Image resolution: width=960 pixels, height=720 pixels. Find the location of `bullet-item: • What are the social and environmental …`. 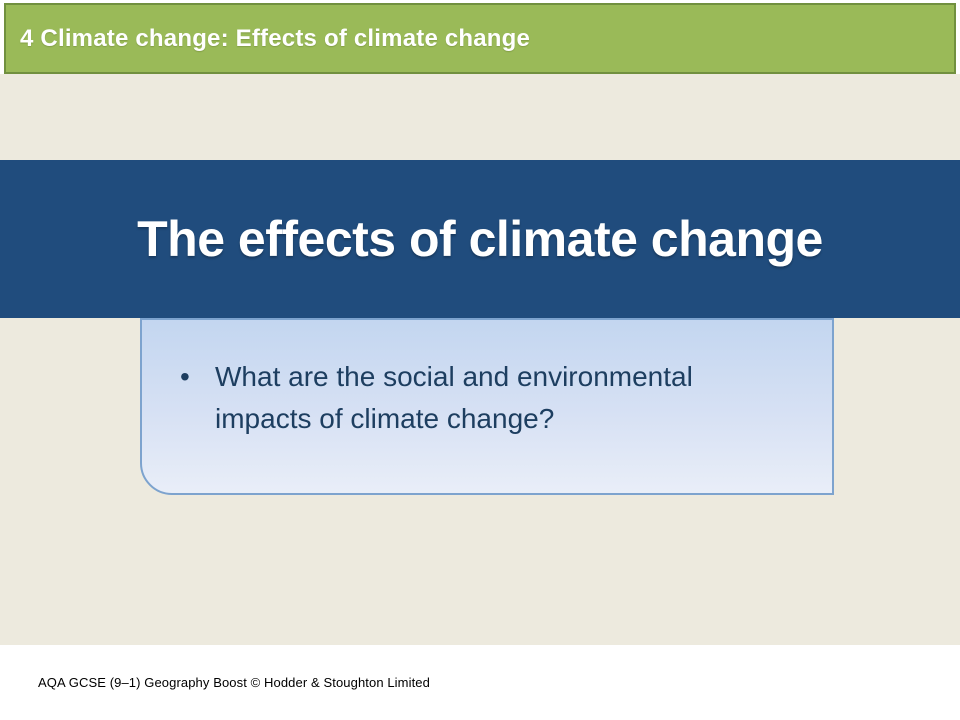

bullet-item: • What are the social and environmental … is located at coordinates (491, 398).